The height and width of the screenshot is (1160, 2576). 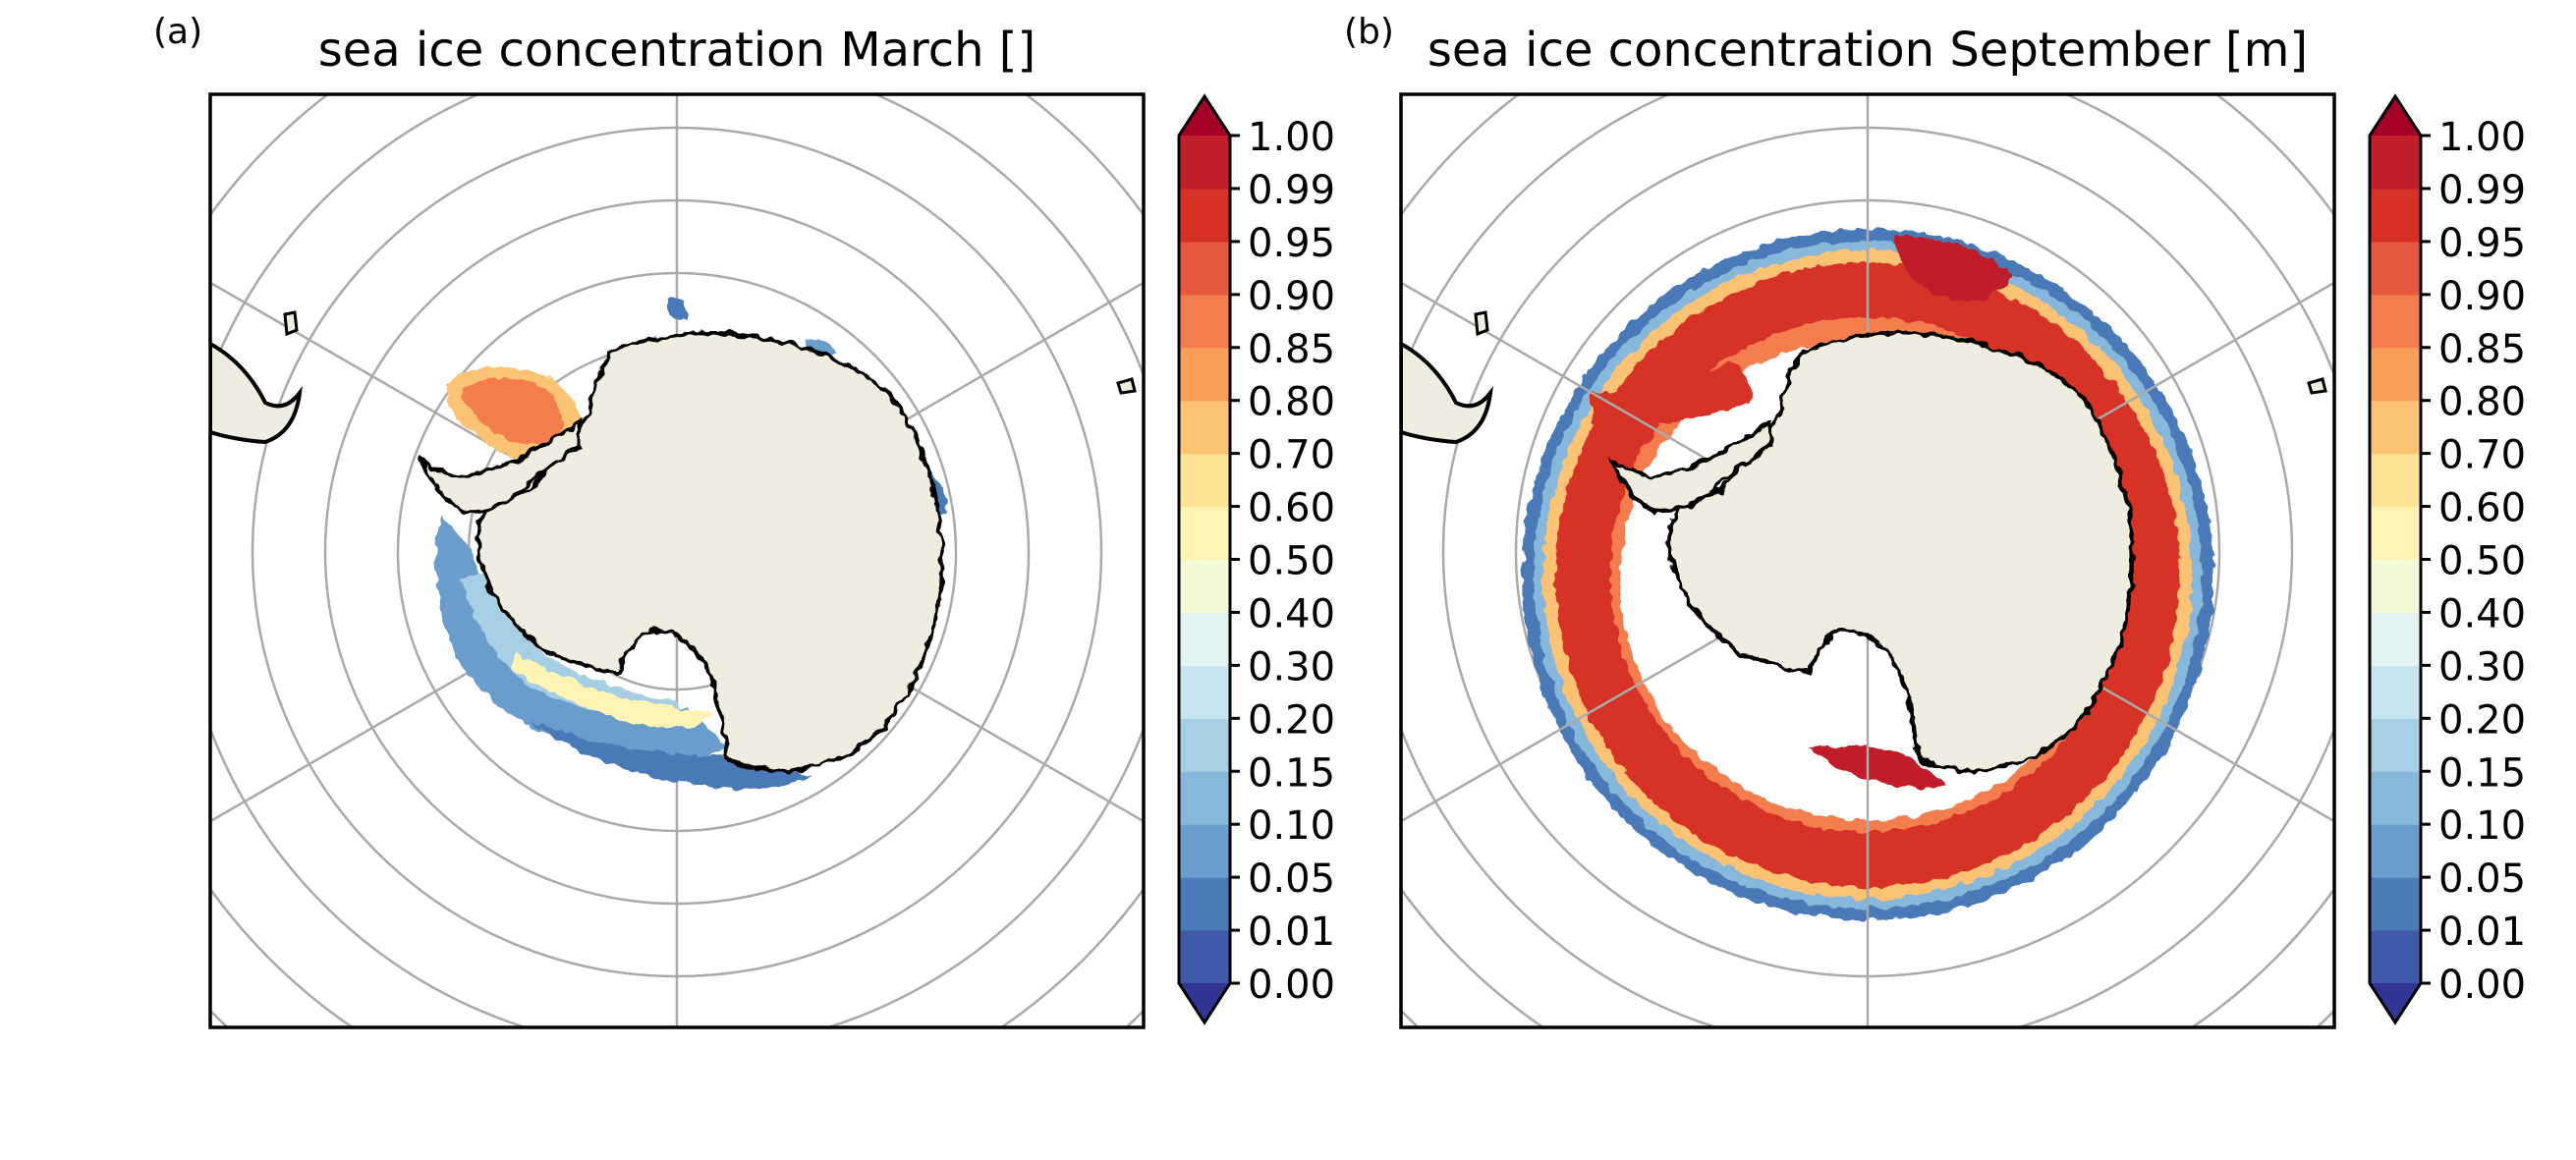 What do you see at coordinates (256, 393) in the screenshot?
I see `south-america-land-a` at bounding box center [256, 393].